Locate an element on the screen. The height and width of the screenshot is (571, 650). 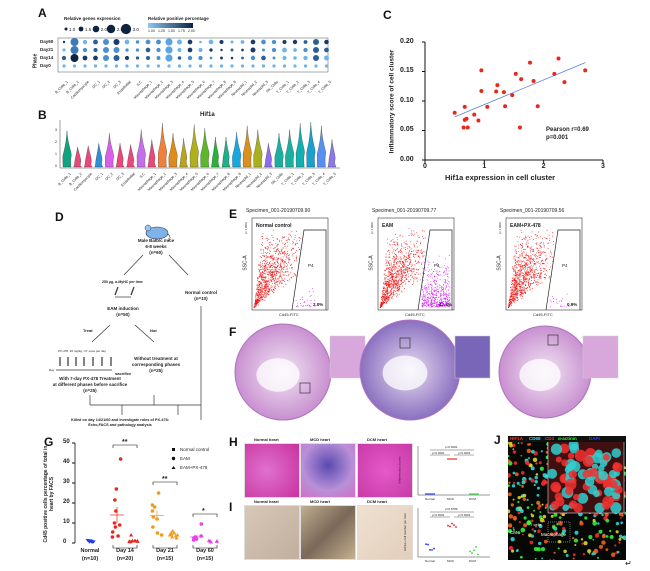
color-legend-tick: 1.25 is located at coordinates (161, 31).